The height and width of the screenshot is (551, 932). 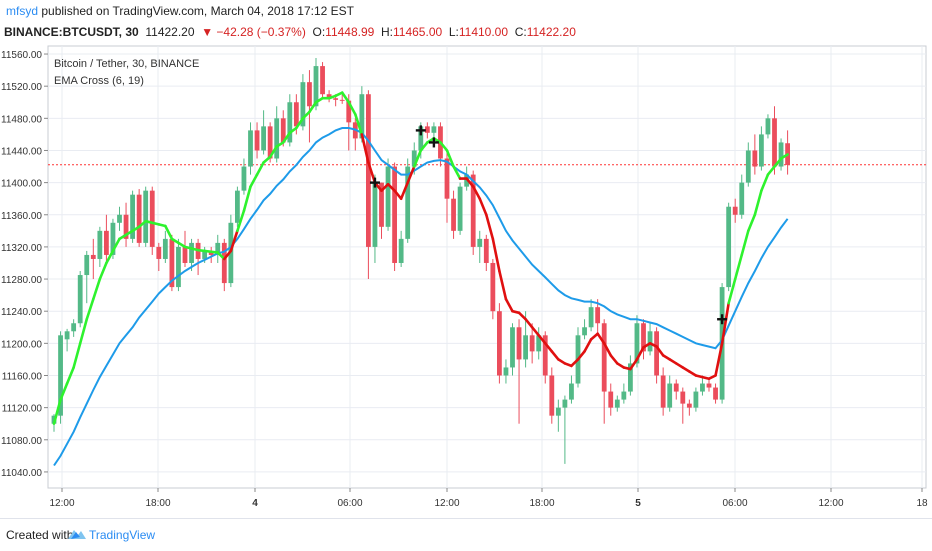 What do you see at coordinates (22, 11) in the screenshot?
I see `author-link: mfsyd` at bounding box center [22, 11].